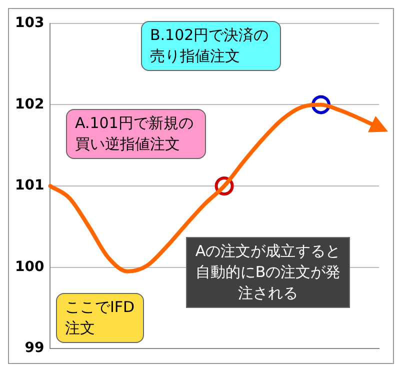 This screenshot has height=372, width=402. Describe the element at coordinates (29, 266) in the screenshot. I see `y-tick-label: 100` at that location.